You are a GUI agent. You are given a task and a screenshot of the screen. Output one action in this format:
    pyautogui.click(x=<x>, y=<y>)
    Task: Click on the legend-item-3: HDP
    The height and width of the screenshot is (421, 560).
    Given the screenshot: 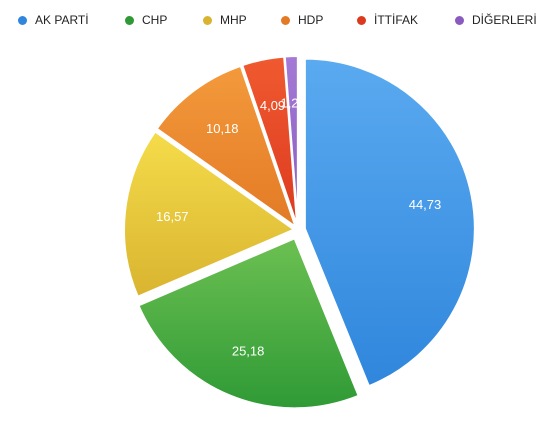 What is the action you would take?
    pyautogui.click(x=302, y=20)
    